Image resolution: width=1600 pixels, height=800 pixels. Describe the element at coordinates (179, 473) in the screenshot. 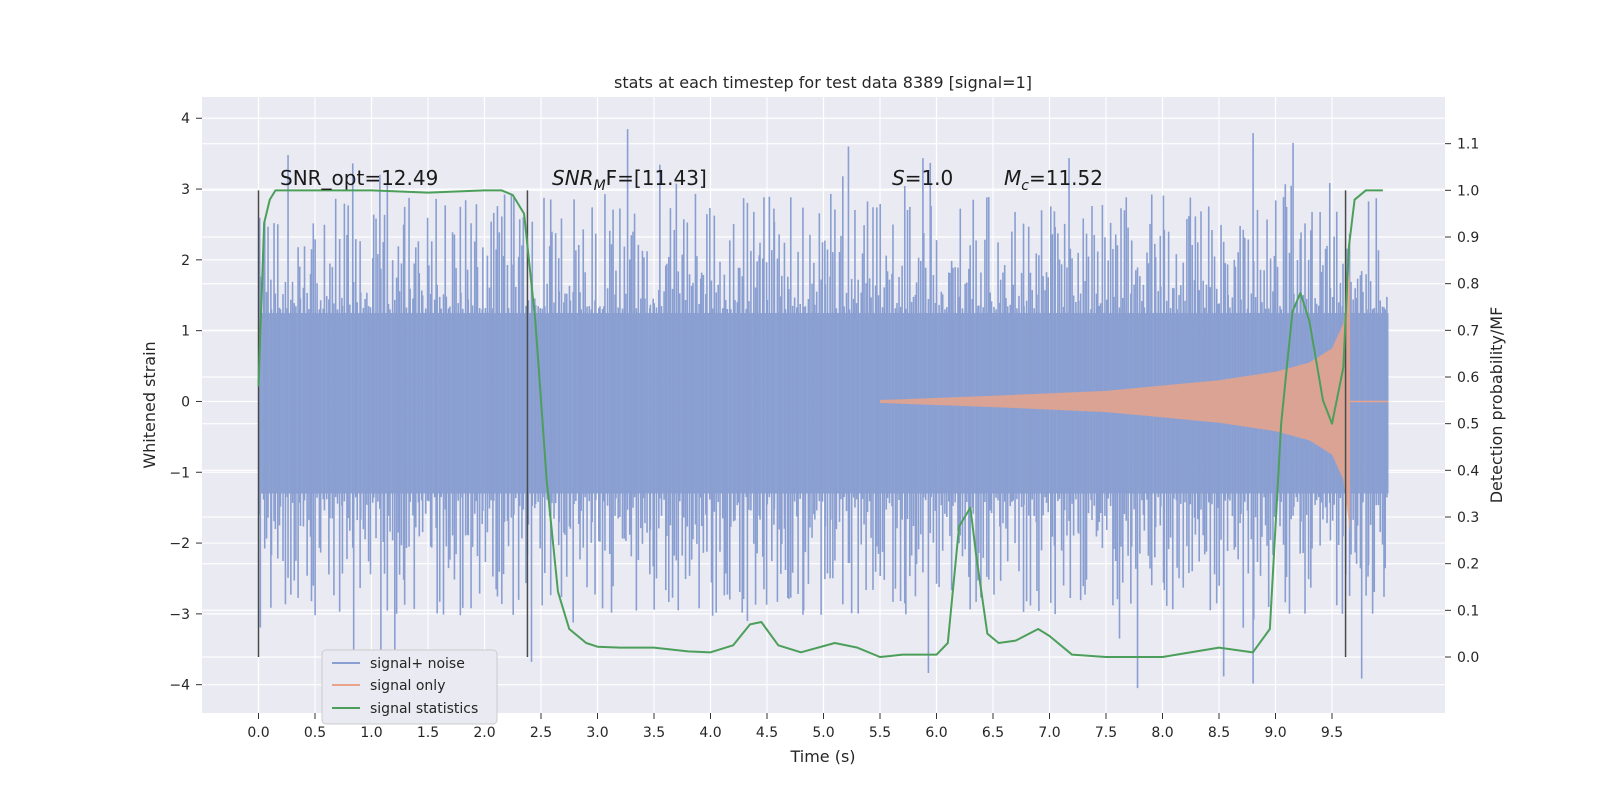

I see `y-tick-label: −1` at that location.